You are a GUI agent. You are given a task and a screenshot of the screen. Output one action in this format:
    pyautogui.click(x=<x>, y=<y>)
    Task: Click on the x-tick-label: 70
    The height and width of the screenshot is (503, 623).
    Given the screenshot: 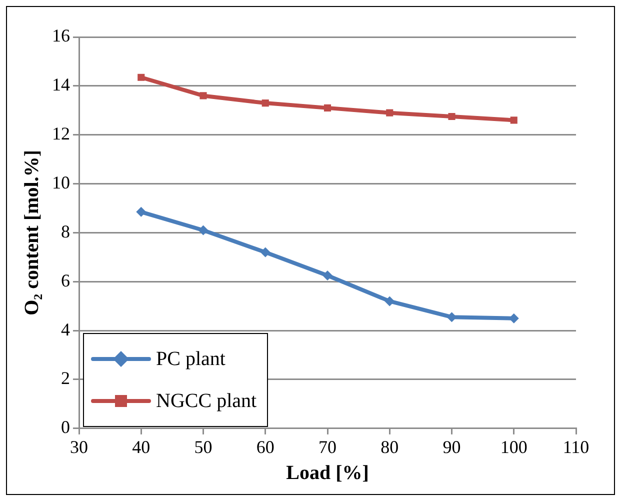 What is the action you would take?
    pyautogui.click(x=327, y=446)
    